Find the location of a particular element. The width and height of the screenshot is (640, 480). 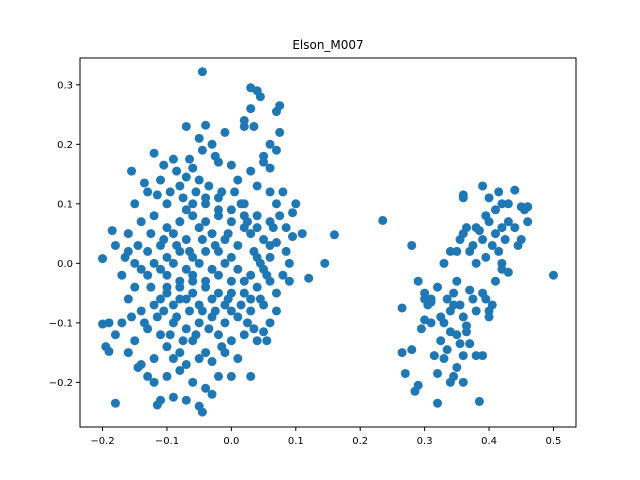

x-axis: −0.2 −0.1 0.0 0.1 0.2 0.3 0.4 0.5 is located at coordinates (325, 437).